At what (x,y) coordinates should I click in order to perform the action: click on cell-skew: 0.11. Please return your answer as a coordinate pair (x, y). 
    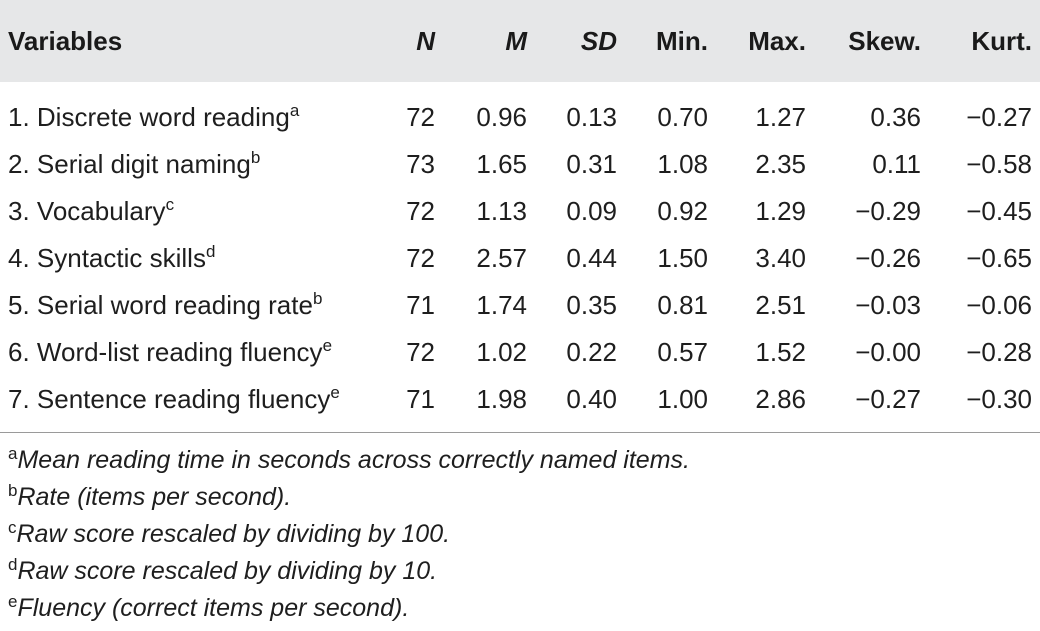
    Looking at the image, I should click on (896, 164).